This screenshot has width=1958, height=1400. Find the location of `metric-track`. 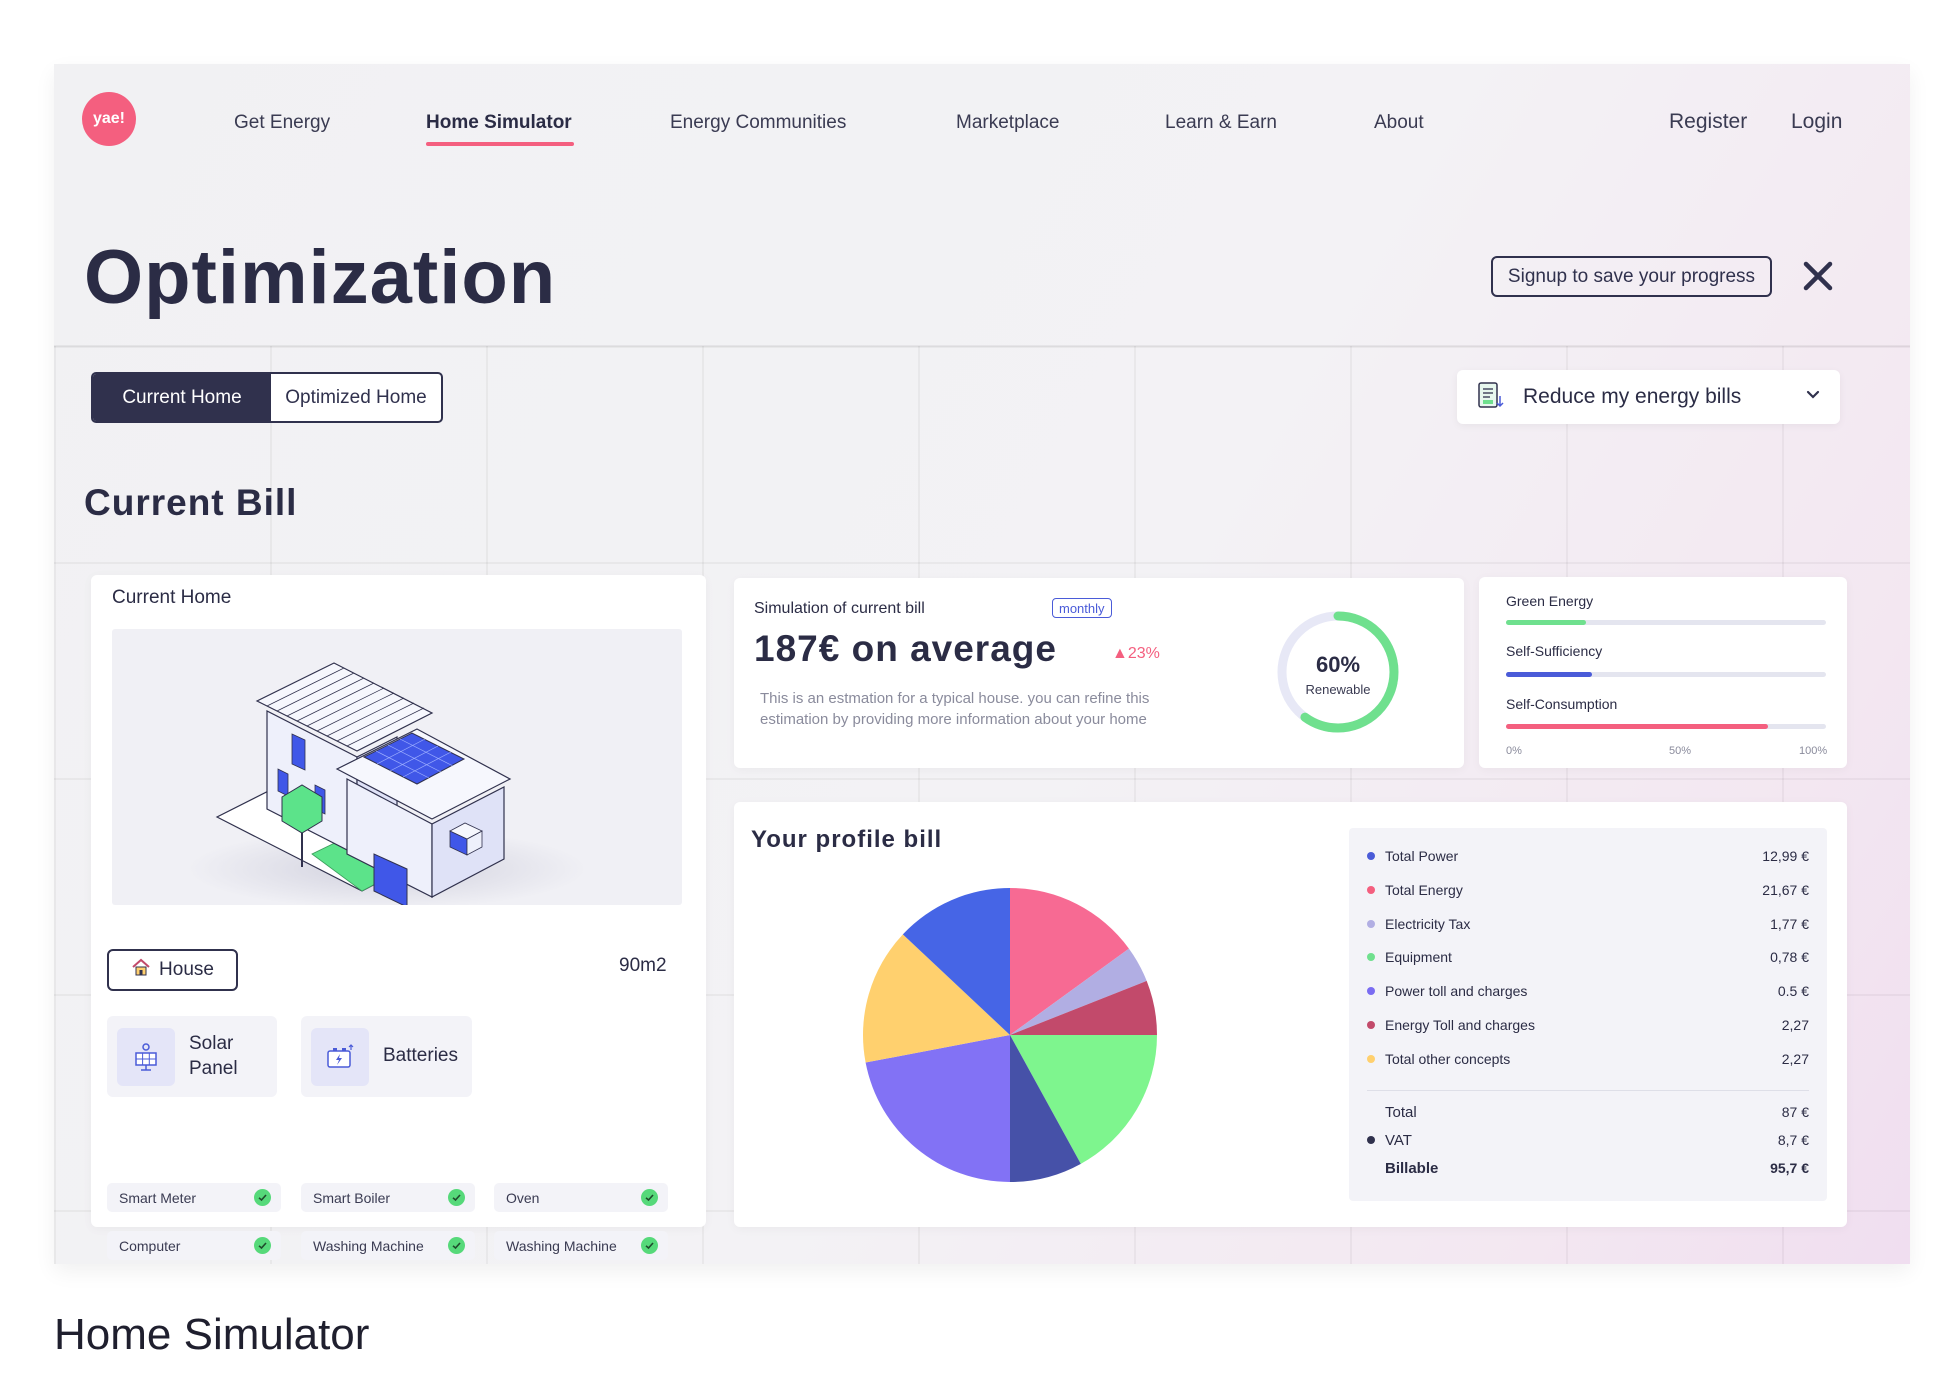

metric-track is located at coordinates (1666, 674).